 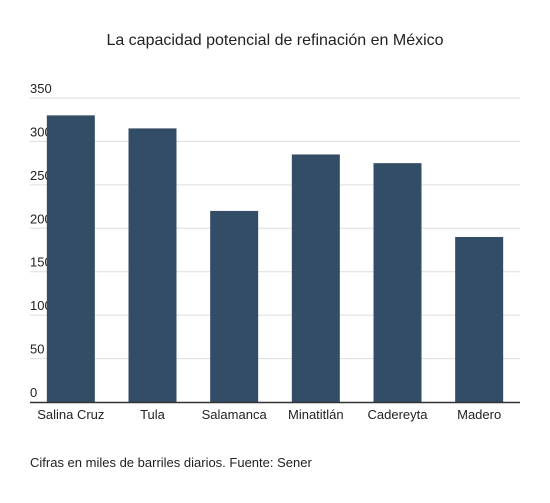 What do you see at coordinates (234, 306) in the screenshot?
I see `bar-salamanca` at bounding box center [234, 306].